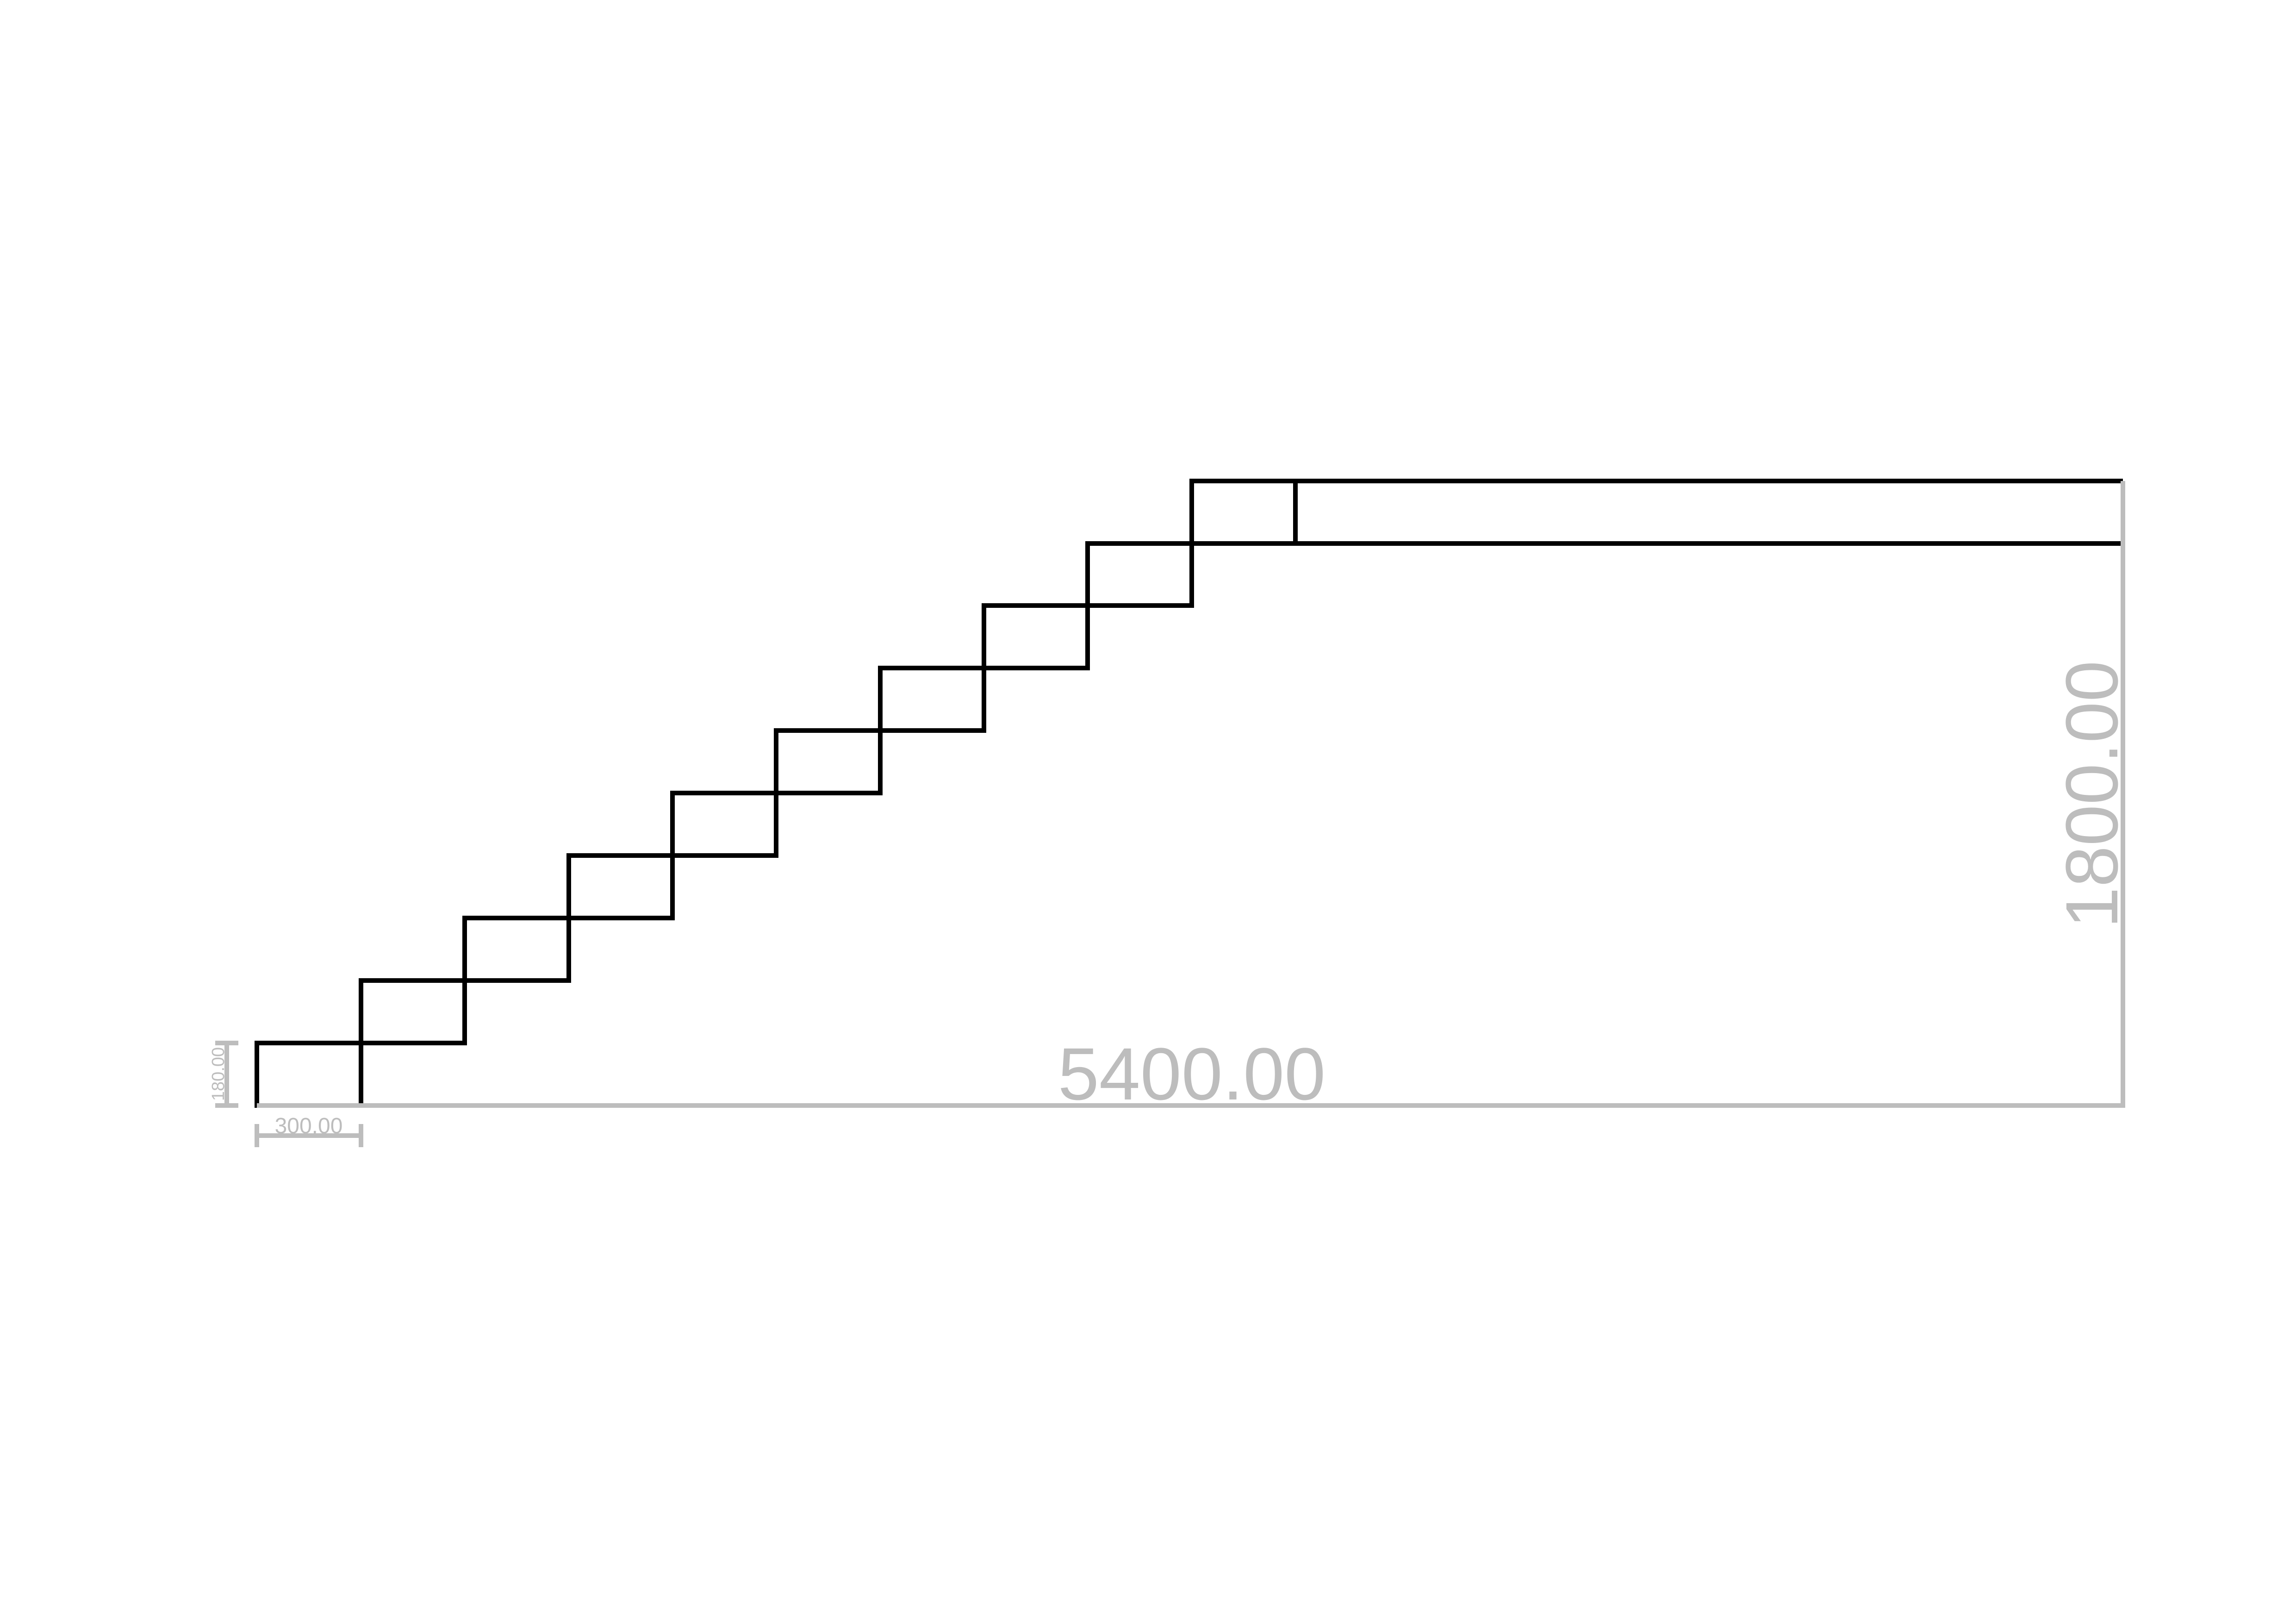  I want to click on riser-height-dimension: 180.00, so click(223, 1074).